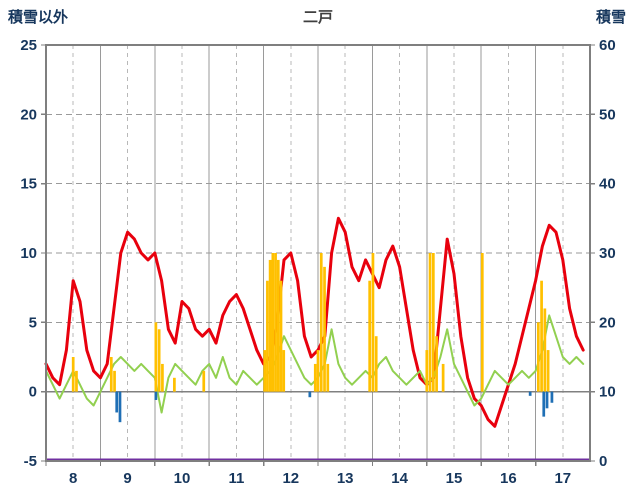  What do you see at coordinates (290, 478) in the screenshot?
I see `tick-label-x: 12` at bounding box center [290, 478].